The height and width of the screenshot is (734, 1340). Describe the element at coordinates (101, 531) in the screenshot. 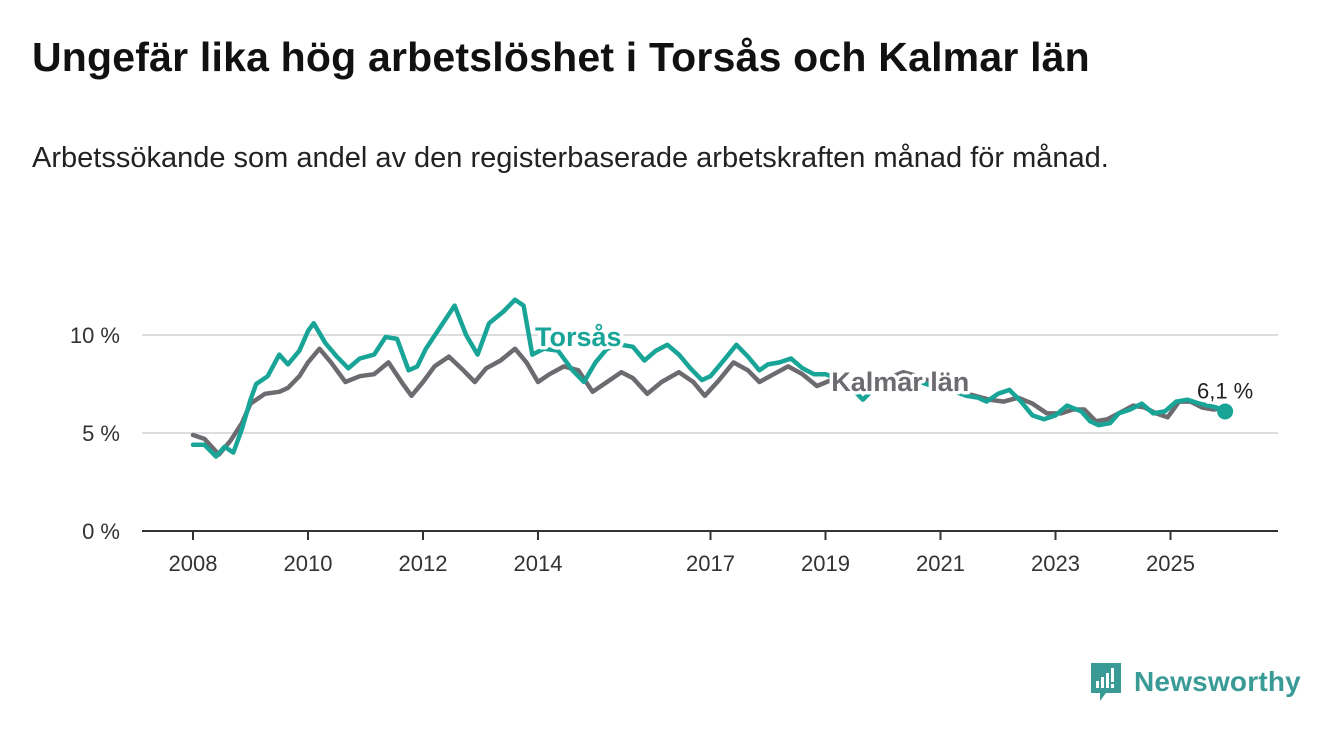

I see `y-tick-label: 0 %` at that location.